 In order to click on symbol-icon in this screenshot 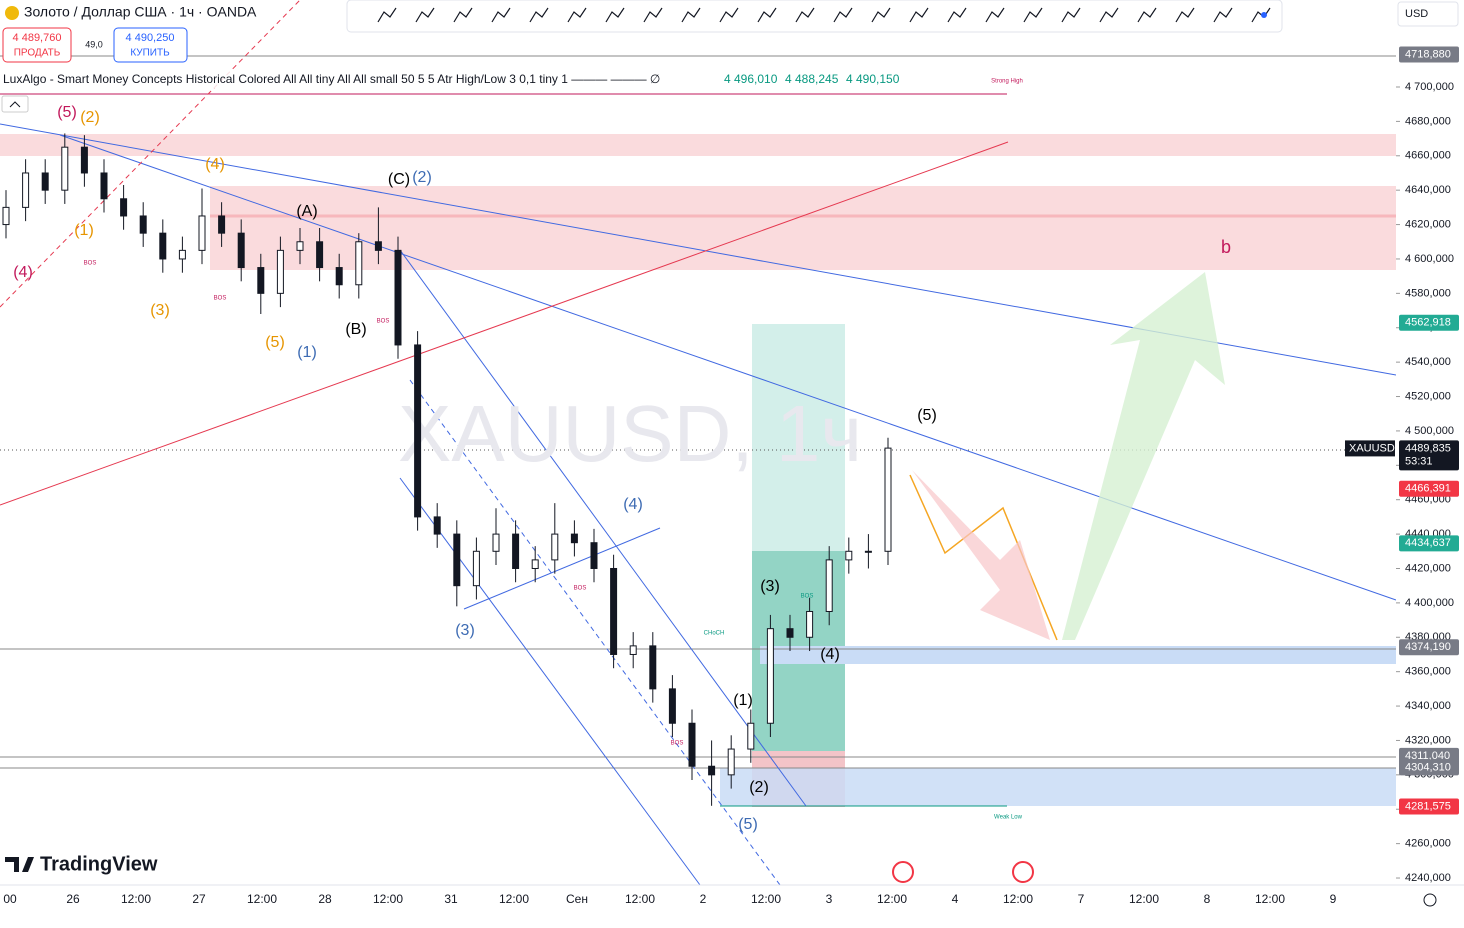, I will do `click(12, 13)`.